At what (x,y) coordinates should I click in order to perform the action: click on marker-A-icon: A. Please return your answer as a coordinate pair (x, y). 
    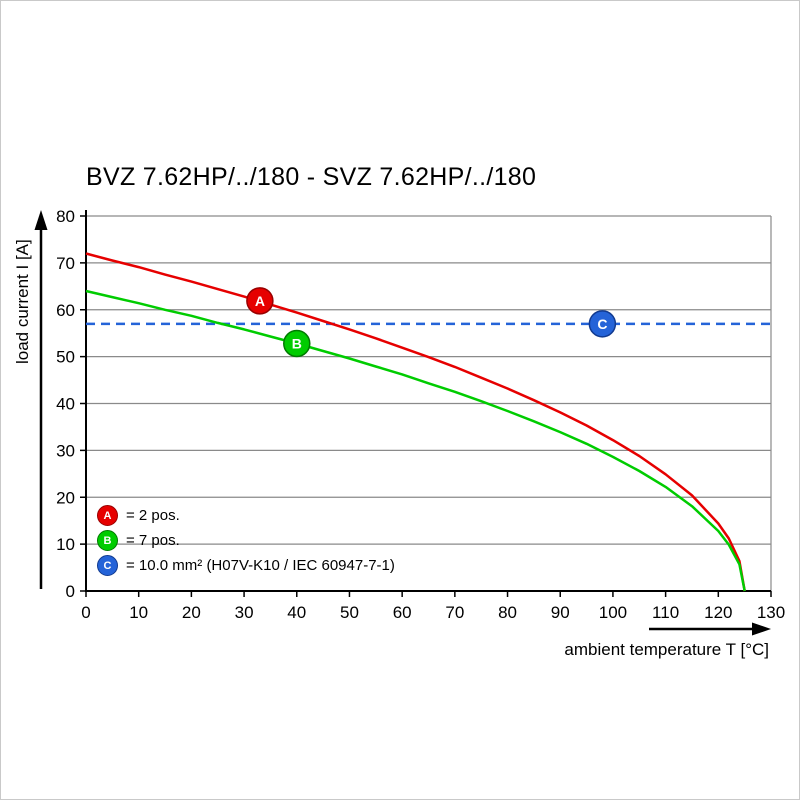
    Looking at the image, I should click on (260, 301).